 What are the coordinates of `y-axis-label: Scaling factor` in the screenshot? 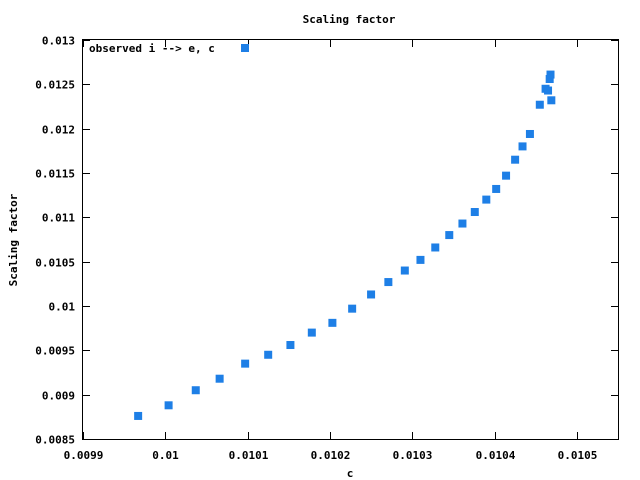 It's located at (13, 239).